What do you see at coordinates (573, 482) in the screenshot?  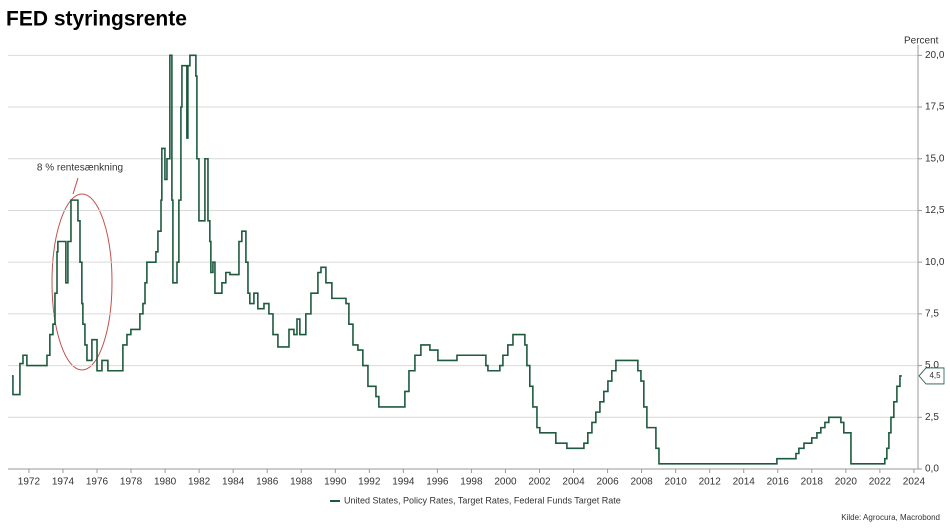 I see `x-tick-label: 2004` at bounding box center [573, 482].